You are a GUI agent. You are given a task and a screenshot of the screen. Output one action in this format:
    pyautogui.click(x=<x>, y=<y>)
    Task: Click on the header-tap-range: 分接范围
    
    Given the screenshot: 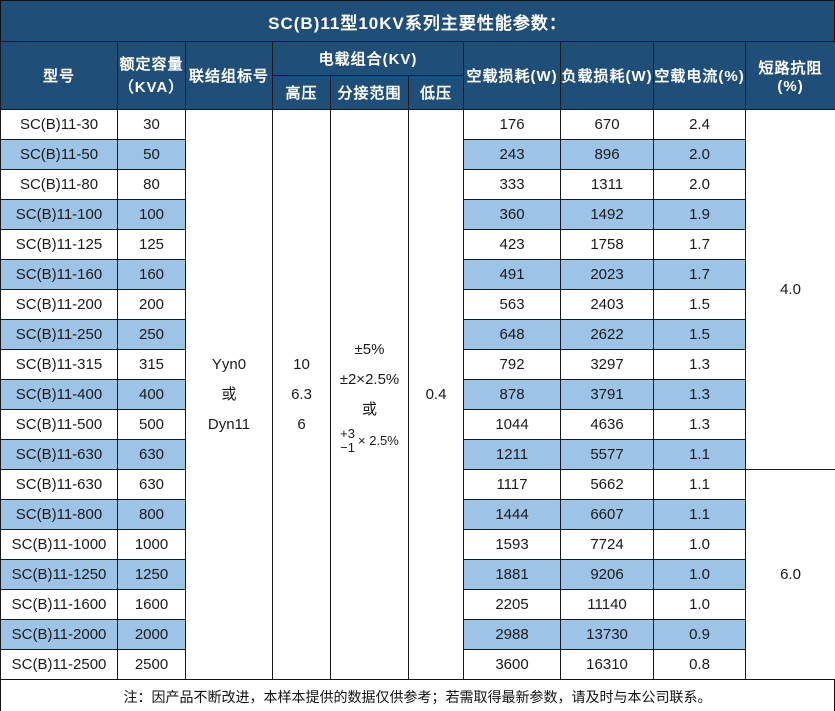 What is the action you would take?
    pyautogui.click(x=369, y=92)
    